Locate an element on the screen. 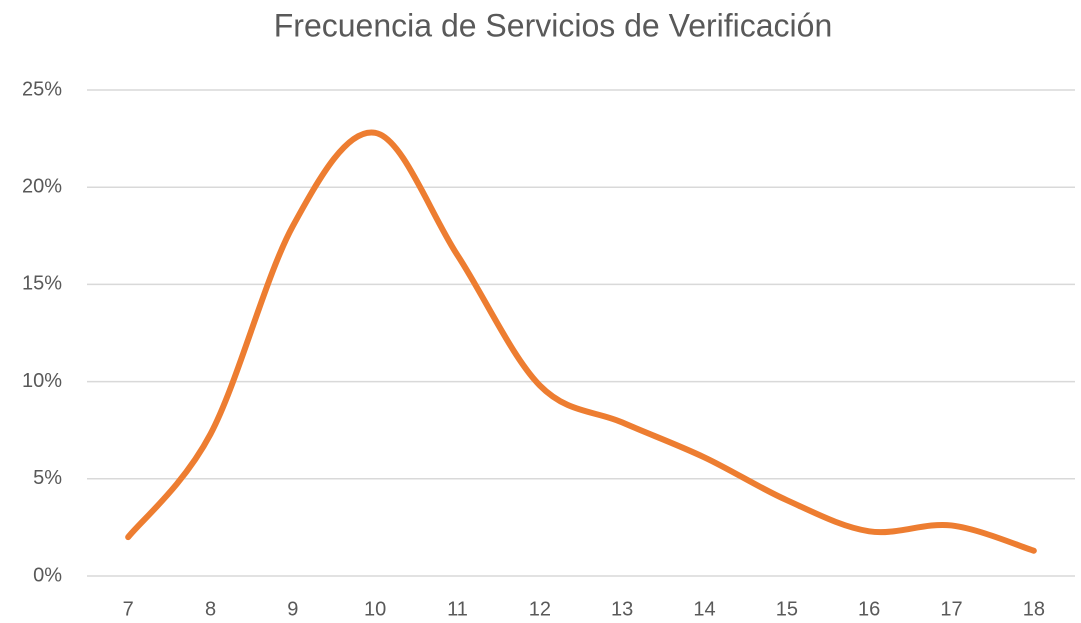 The height and width of the screenshot is (623, 1081). x-tick-label: 17 is located at coordinates (951, 609).